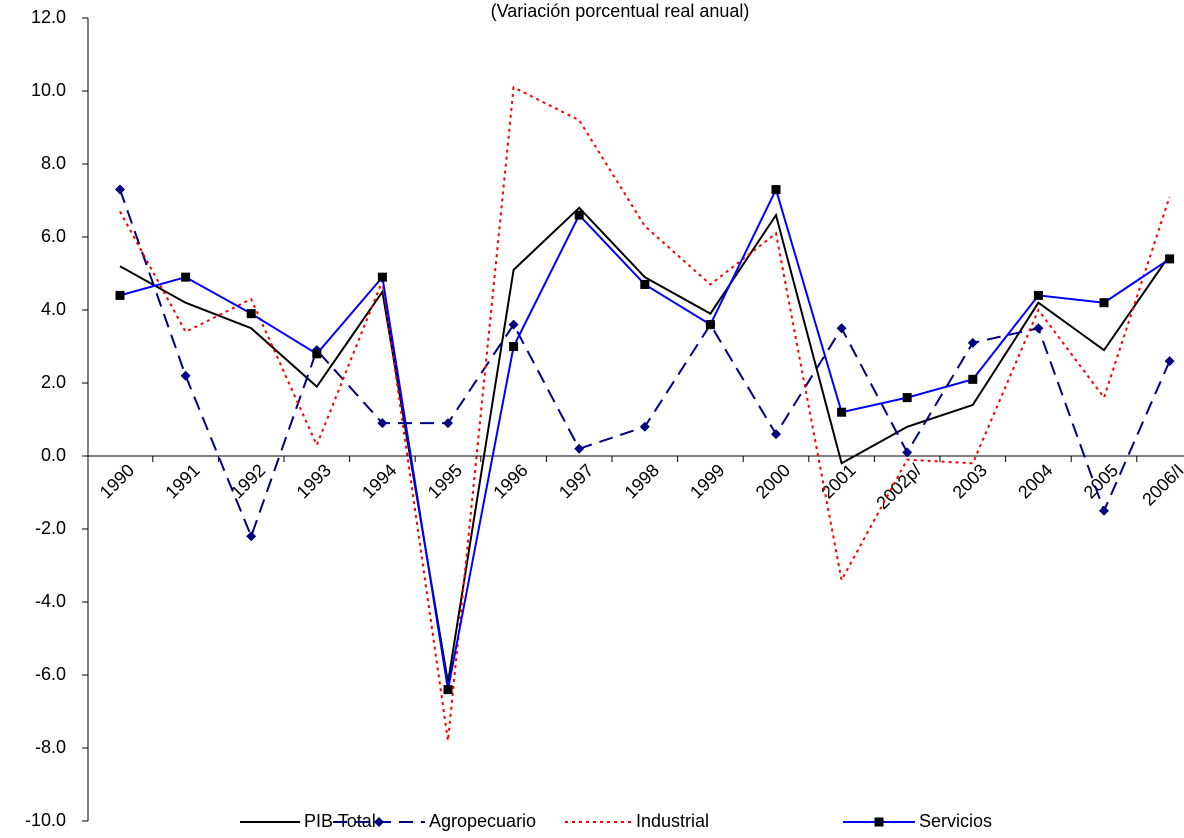 Image resolution: width=1184 pixels, height=838 pixels. I want to click on legend-item: Agropecuario, so click(434, 821).